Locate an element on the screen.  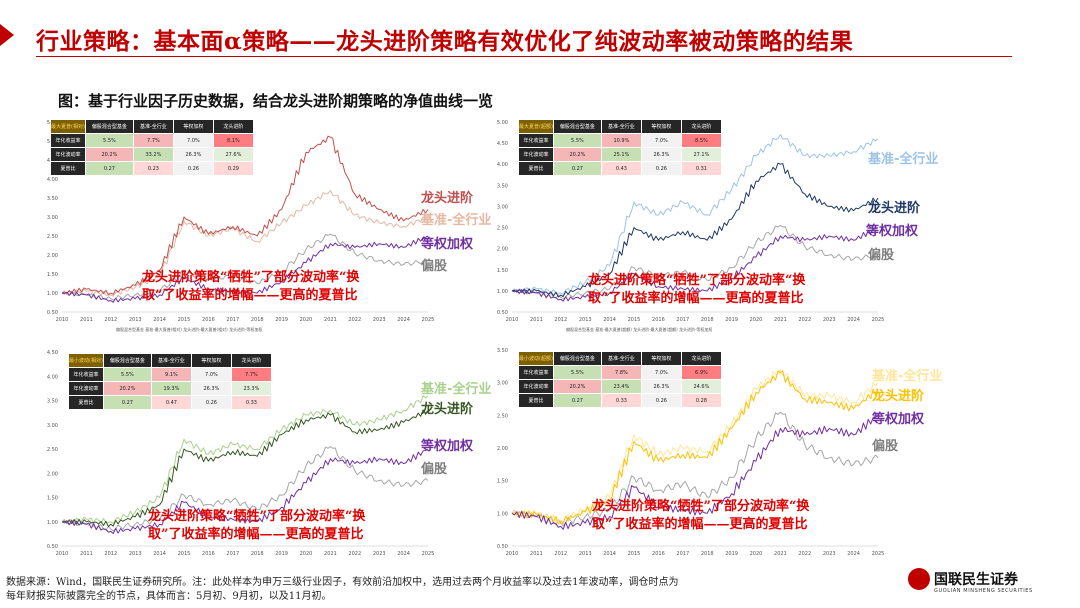
y-tick-label: 2.00 is located at coordinates (52, 256).